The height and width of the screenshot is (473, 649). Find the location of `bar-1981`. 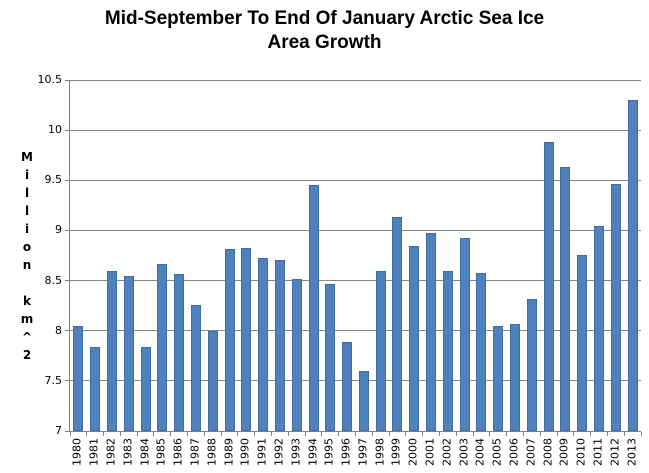

bar-1981 is located at coordinates (95, 389).